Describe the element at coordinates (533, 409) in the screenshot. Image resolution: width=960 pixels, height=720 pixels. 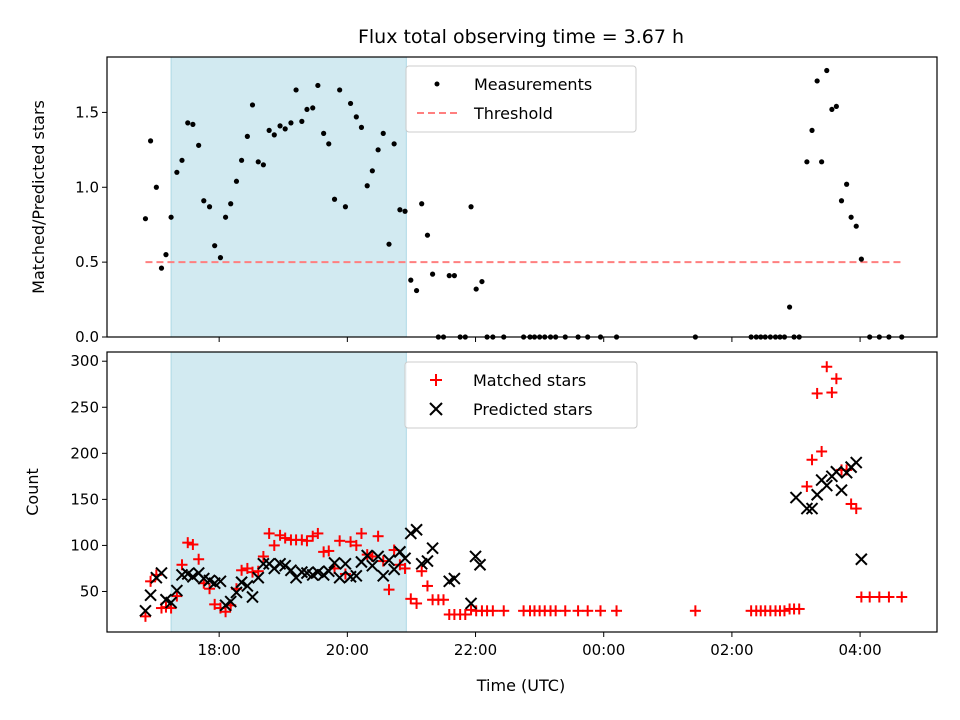
I see `legend-label-predicted: Predicted stars` at that location.